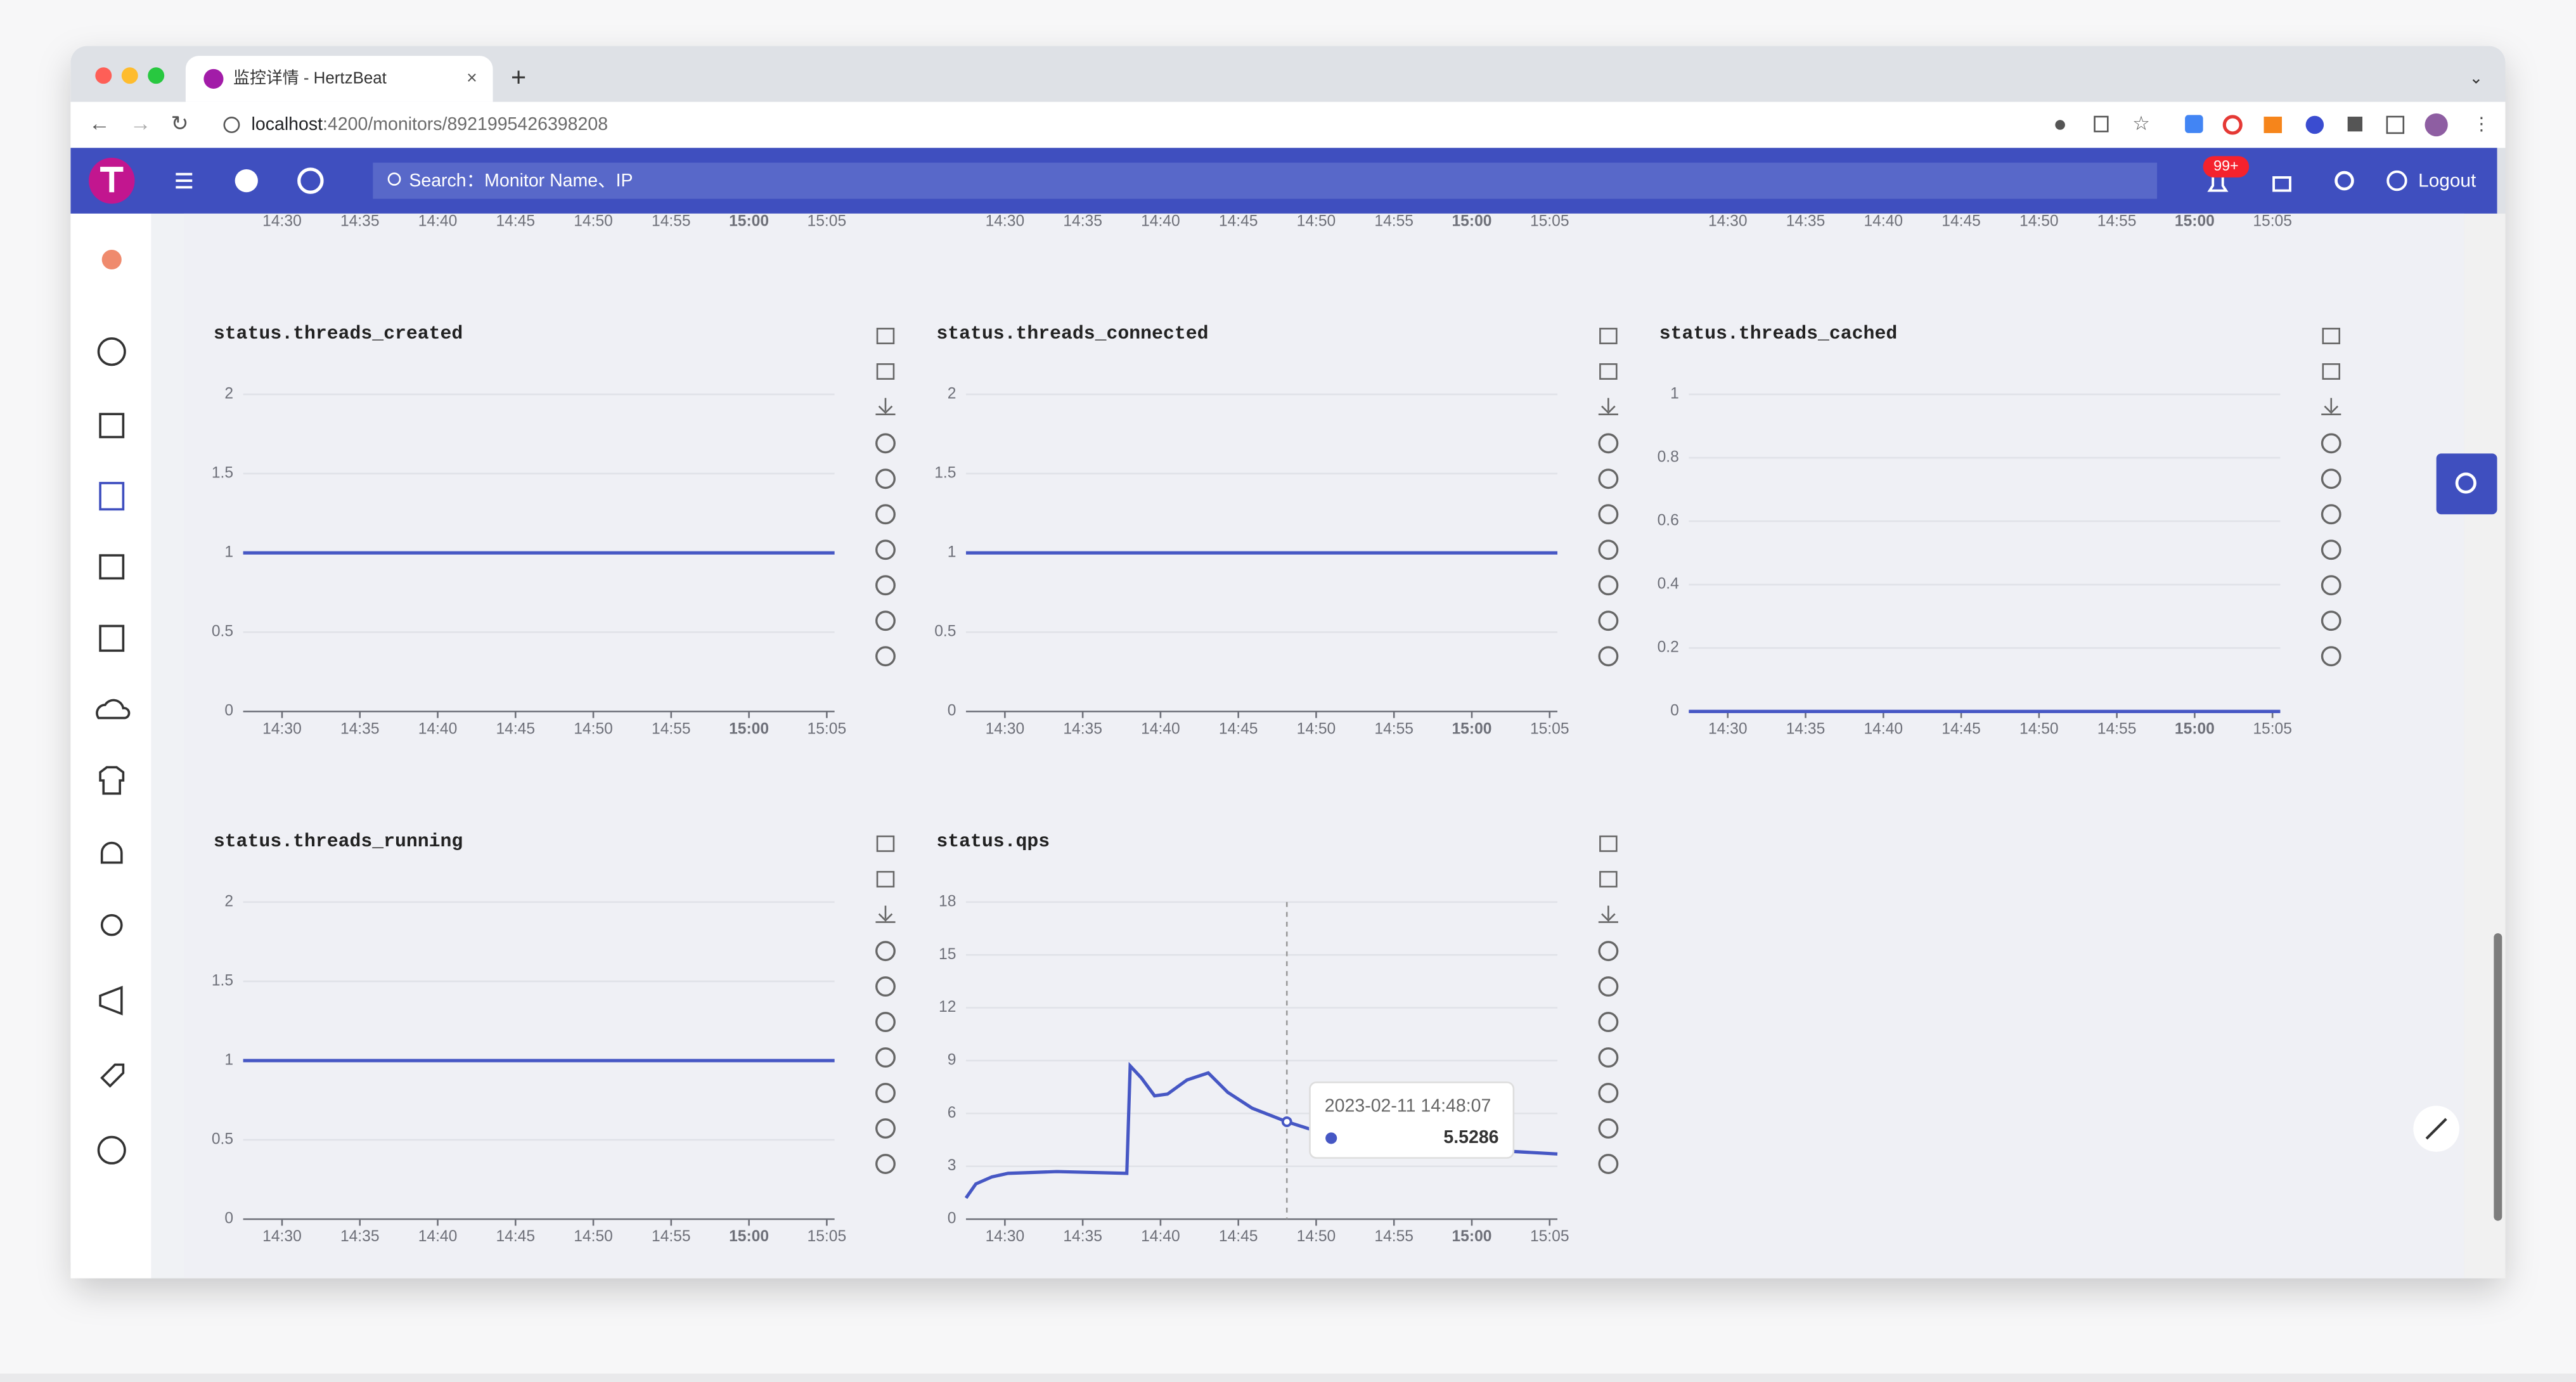 The width and height of the screenshot is (2576, 1382). What do you see at coordinates (184, 180) in the screenshot?
I see `menu-toggle` at bounding box center [184, 180].